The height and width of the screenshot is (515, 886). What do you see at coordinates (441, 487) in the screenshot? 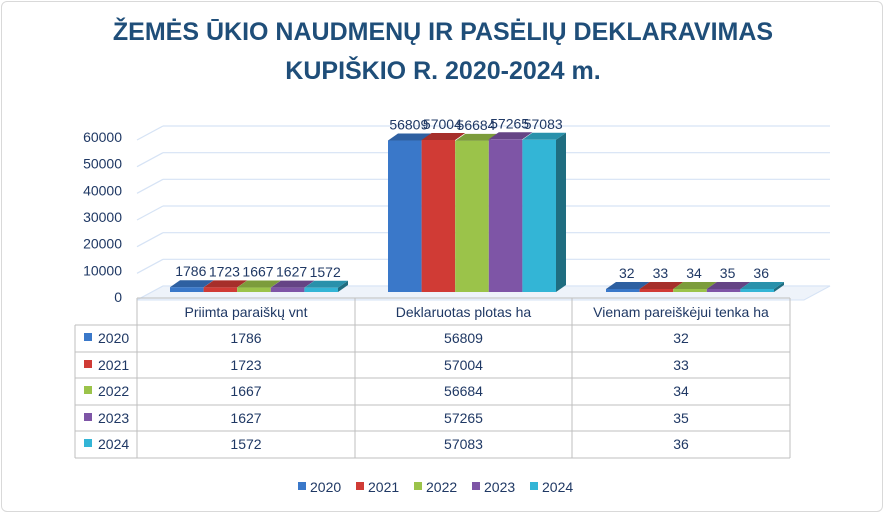
I see `legend-label: 2022` at bounding box center [441, 487].